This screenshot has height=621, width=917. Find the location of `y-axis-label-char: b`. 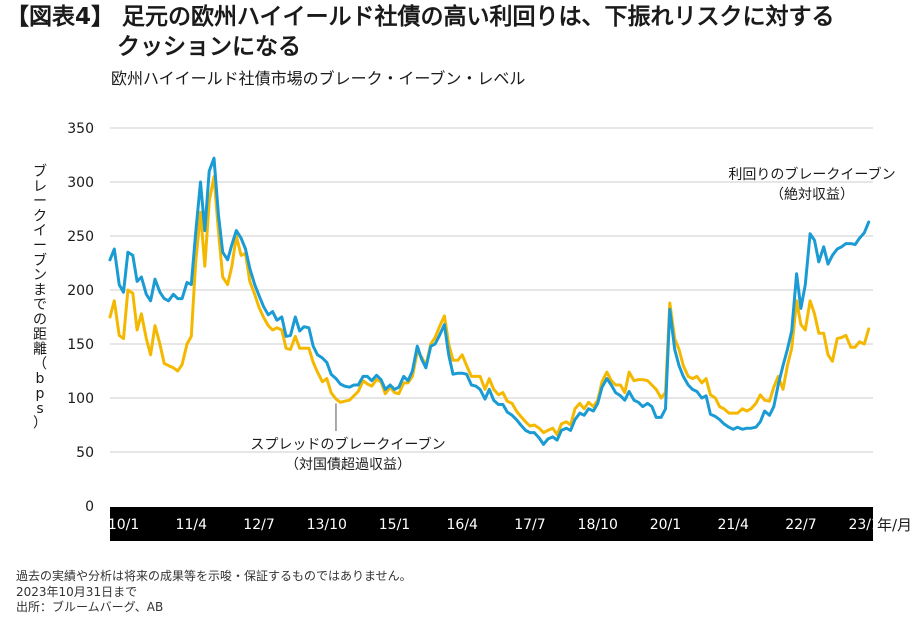

y-axis-label-char: b is located at coordinates (40, 379).